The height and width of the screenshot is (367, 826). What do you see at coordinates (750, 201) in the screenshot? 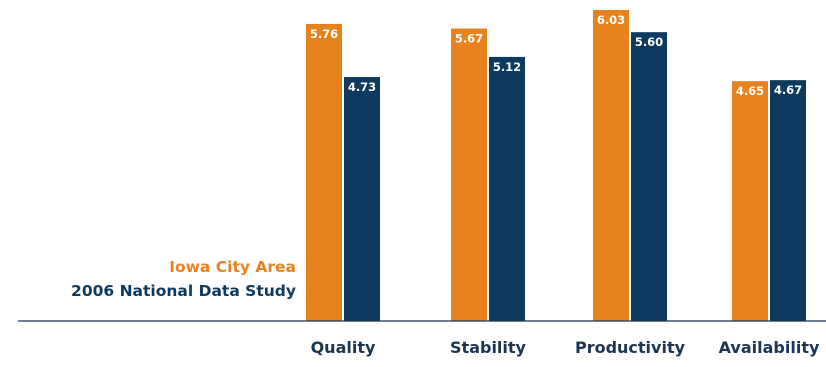
I see `bar-iowa-city-area-availability` at bounding box center [750, 201].